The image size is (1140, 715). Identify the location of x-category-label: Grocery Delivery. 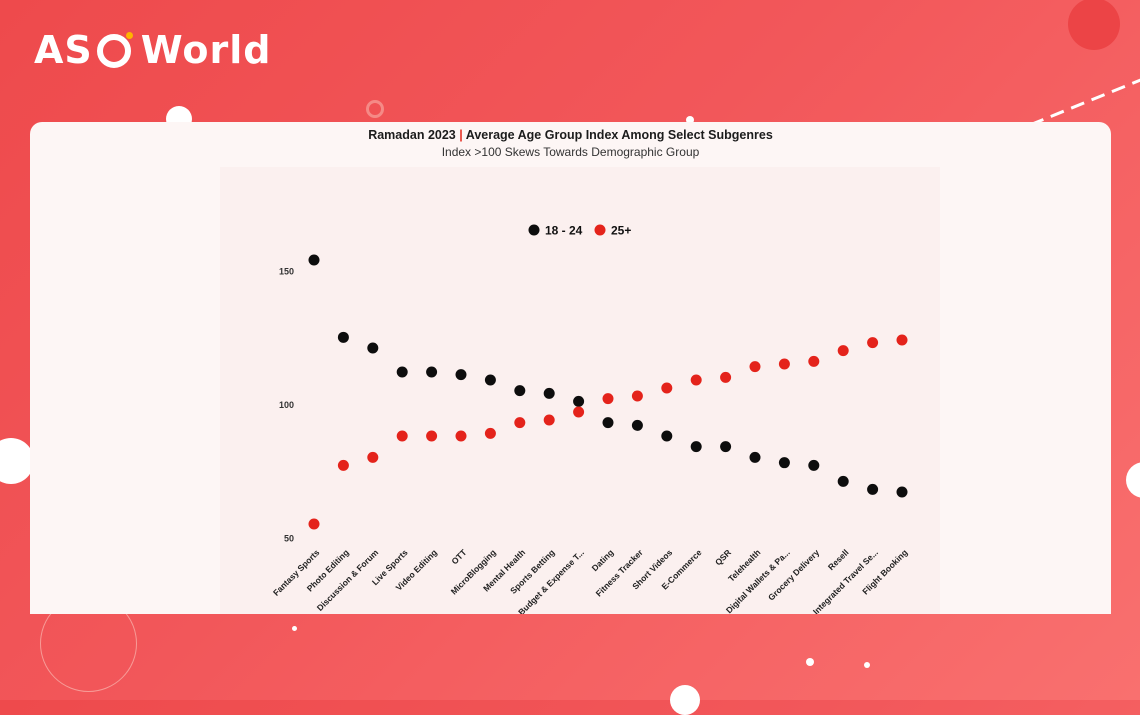
(793, 574).